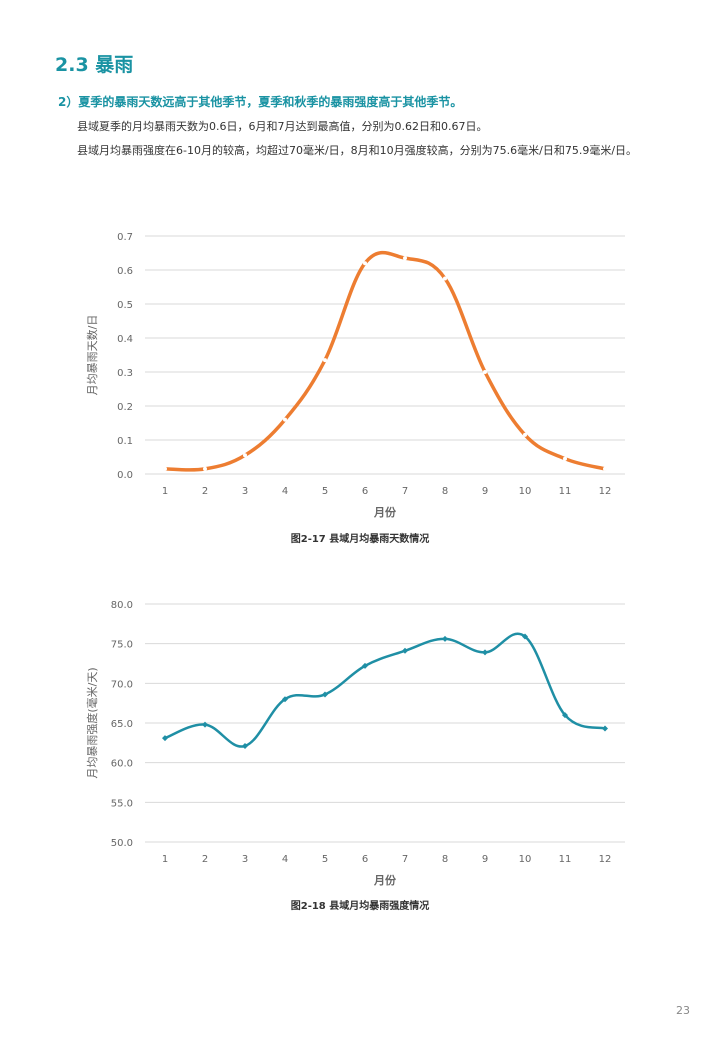 This screenshot has height=1040, width=720. I want to click on y-tick-label: 0.5, so click(125, 305).